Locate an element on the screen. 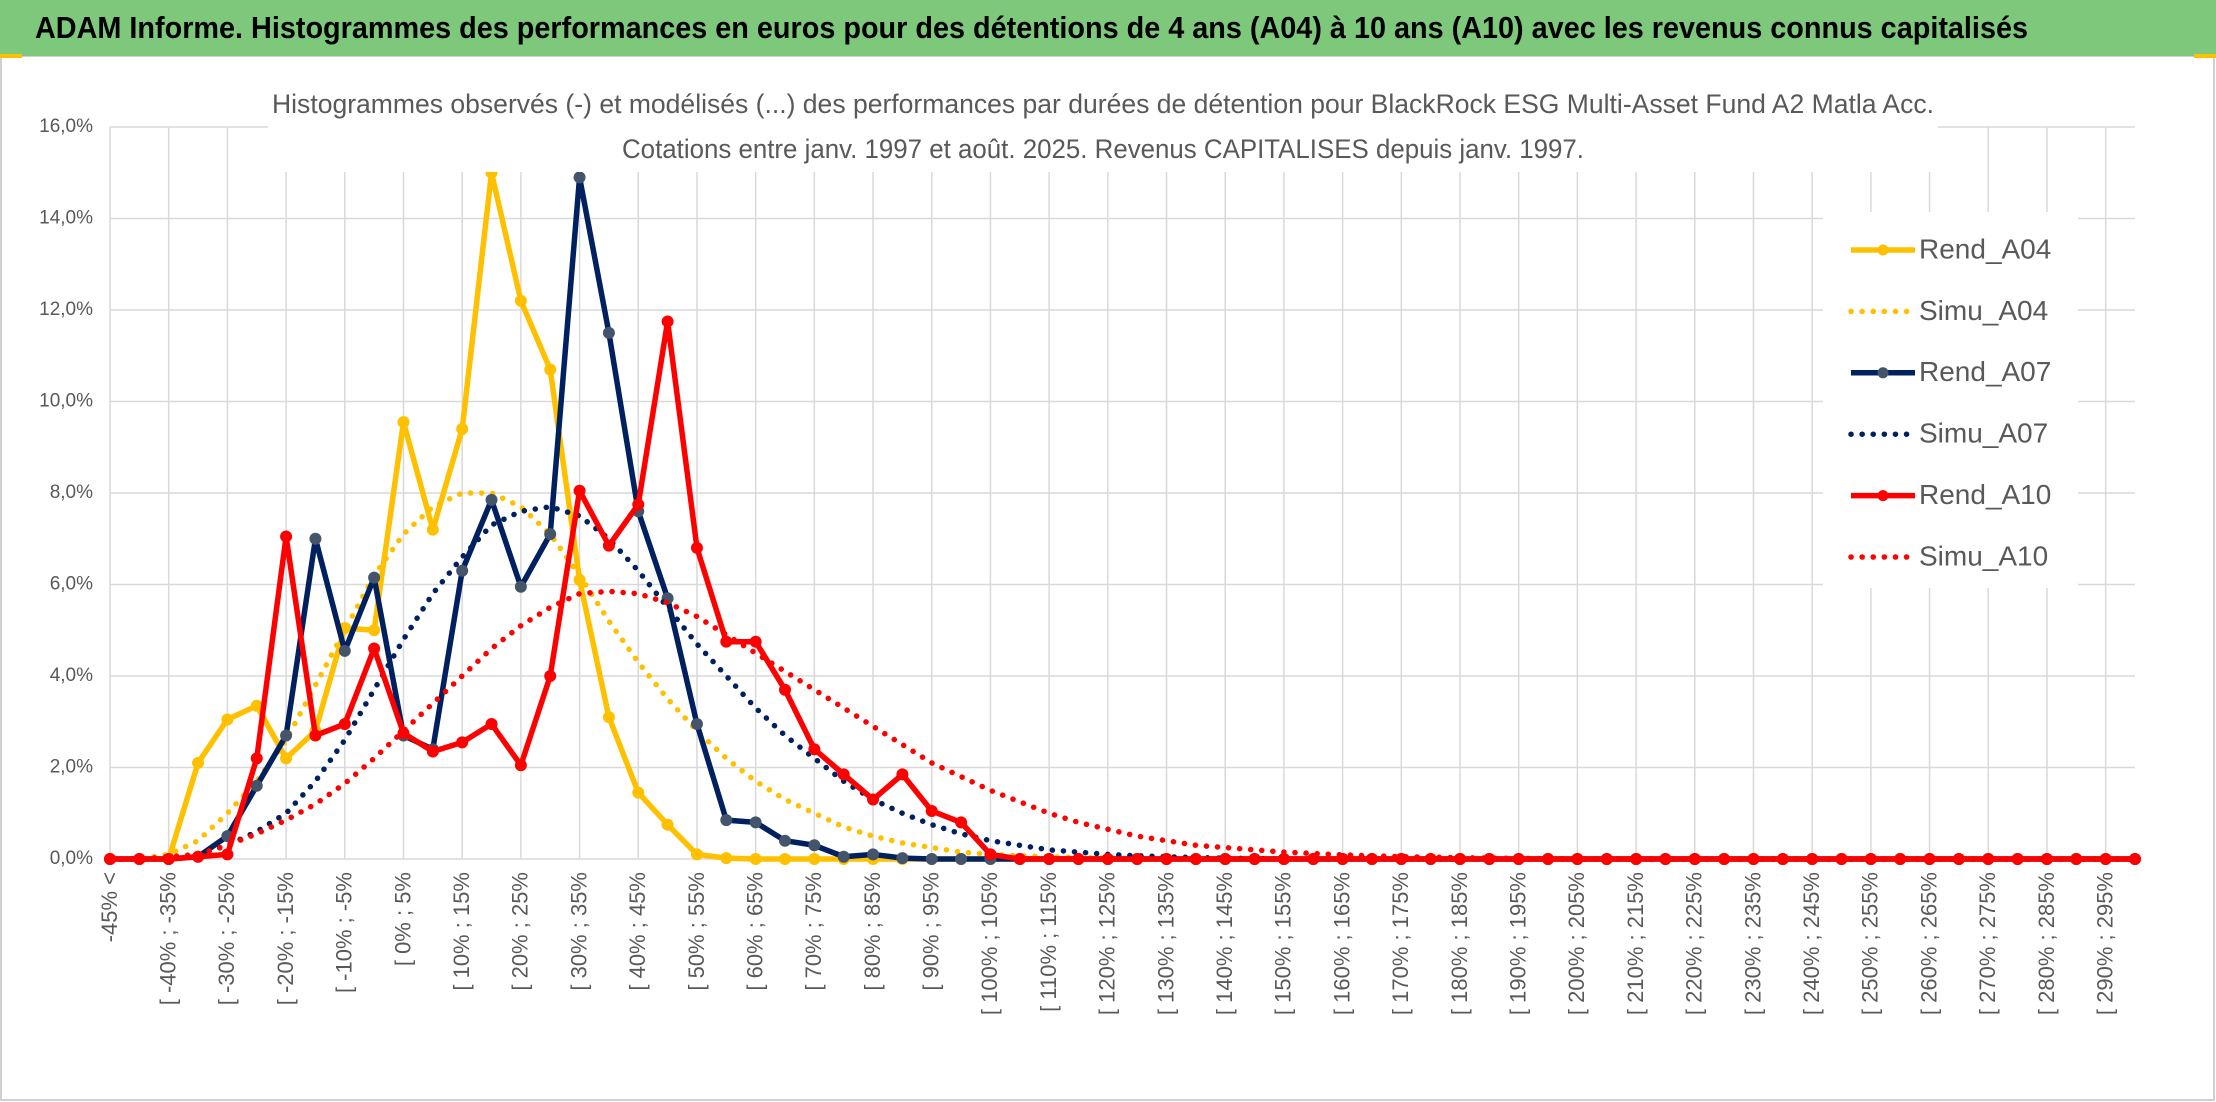 The height and width of the screenshot is (1102, 2216). x-tick-label: [ -10% ; -5% is located at coordinates (344, 932).